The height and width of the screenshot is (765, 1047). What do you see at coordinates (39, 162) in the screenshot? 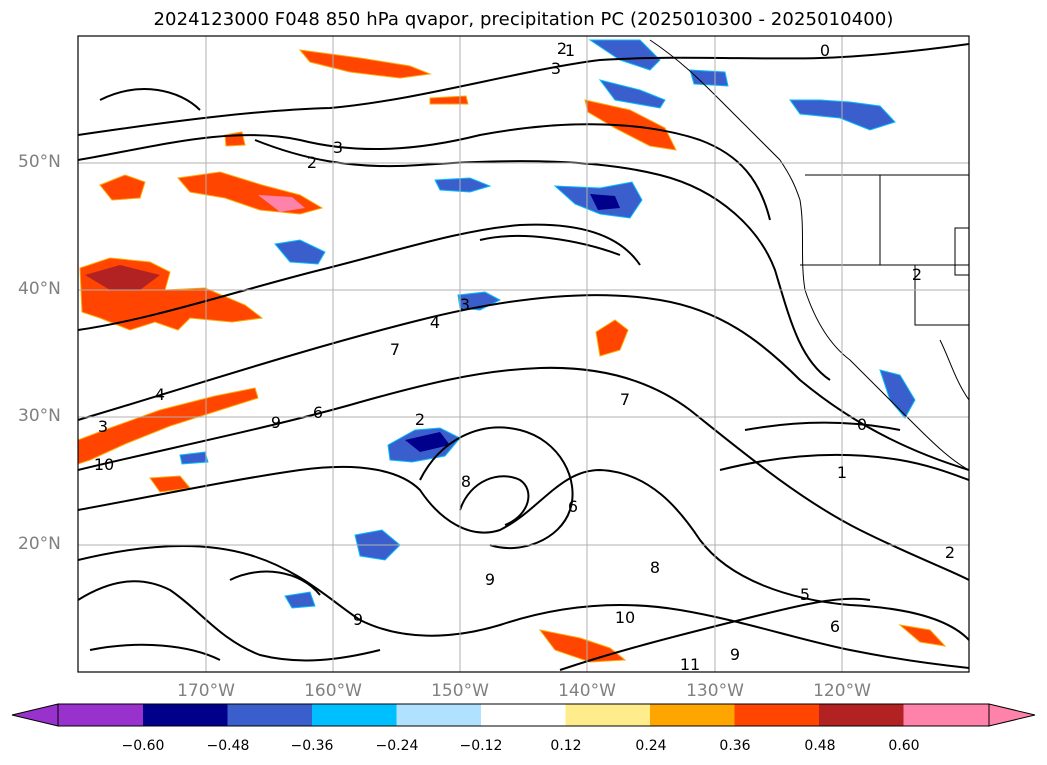
I see `lat-label-50n: 50°N` at bounding box center [39, 162].